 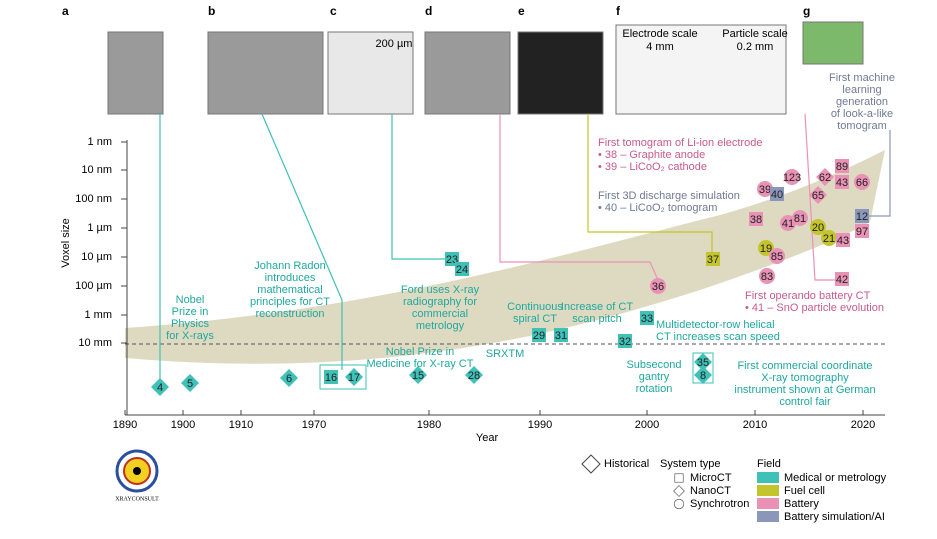 What do you see at coordinates (597, 307) in the screenshot?
I see `annotation: Increase of CT` at bounding box center [597, 307].